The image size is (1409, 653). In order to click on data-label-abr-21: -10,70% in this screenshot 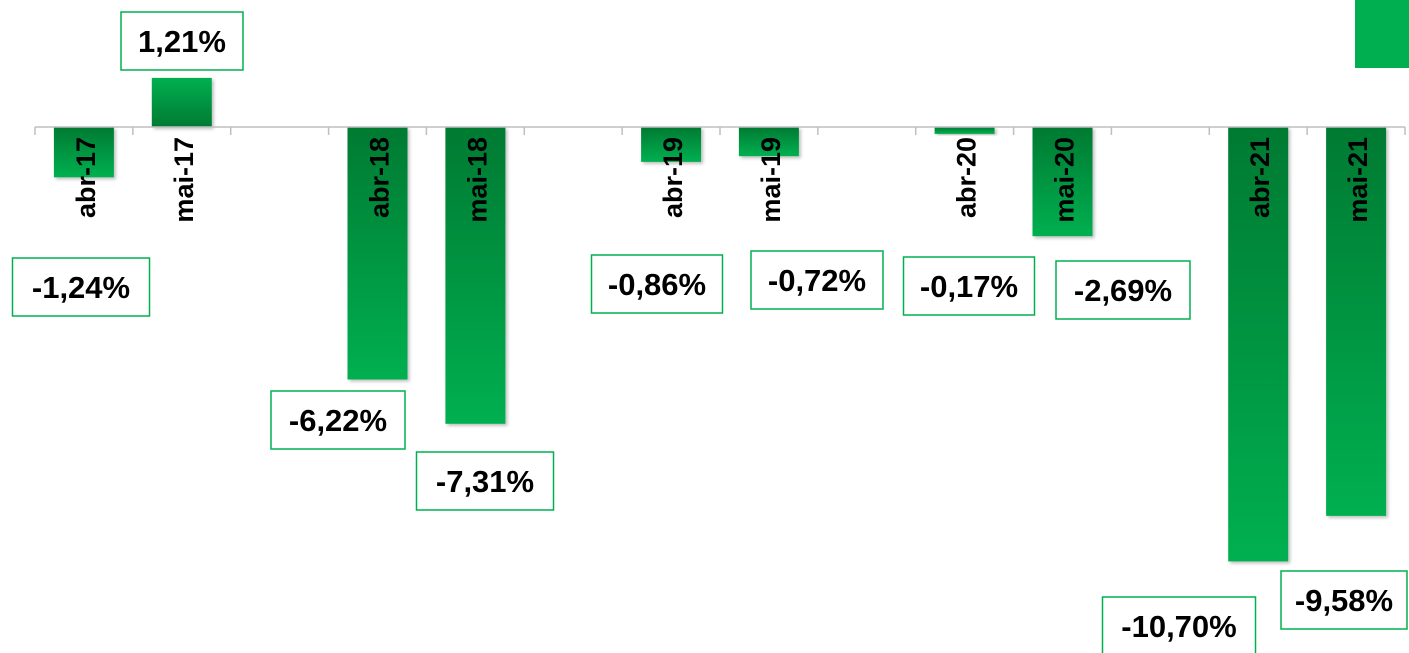, I will do `click(1179, 624)`.